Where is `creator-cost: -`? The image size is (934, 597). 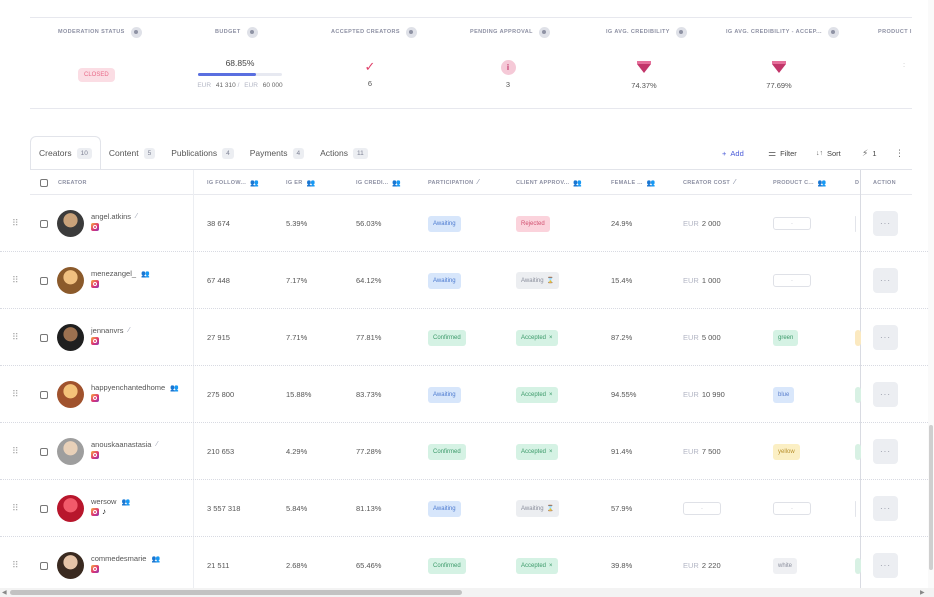
creator-cost: - is located at coordinates (702, 508).